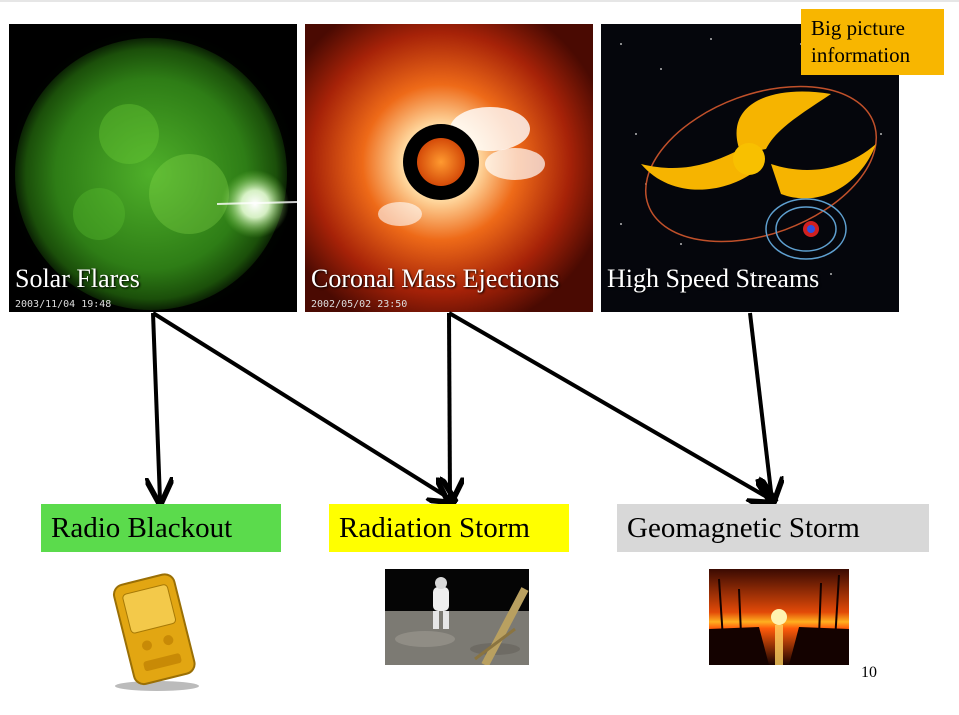 The image size is (959, 715). Describe the element at coordinates (449, 528) in the screenshot. I see `radiation-storm-box: Radiation Storm` at that location.